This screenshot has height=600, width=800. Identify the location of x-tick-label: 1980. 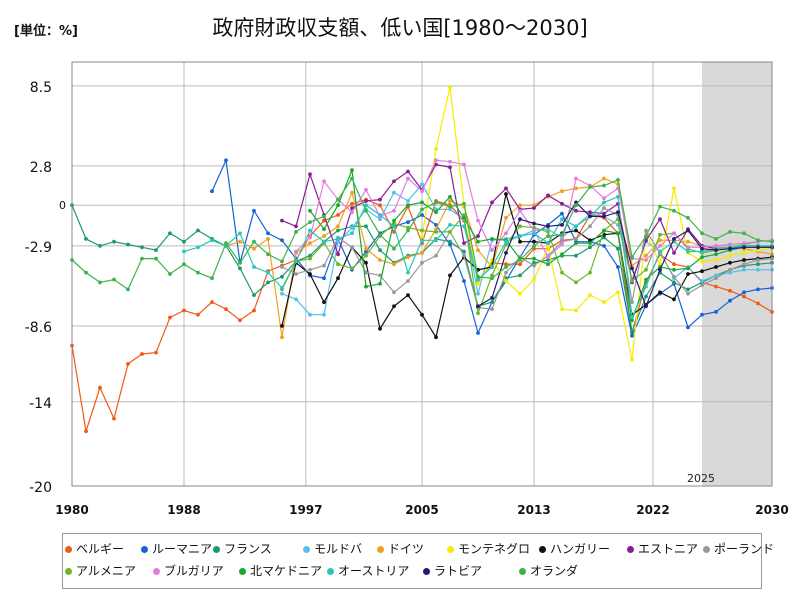
(71, 510).